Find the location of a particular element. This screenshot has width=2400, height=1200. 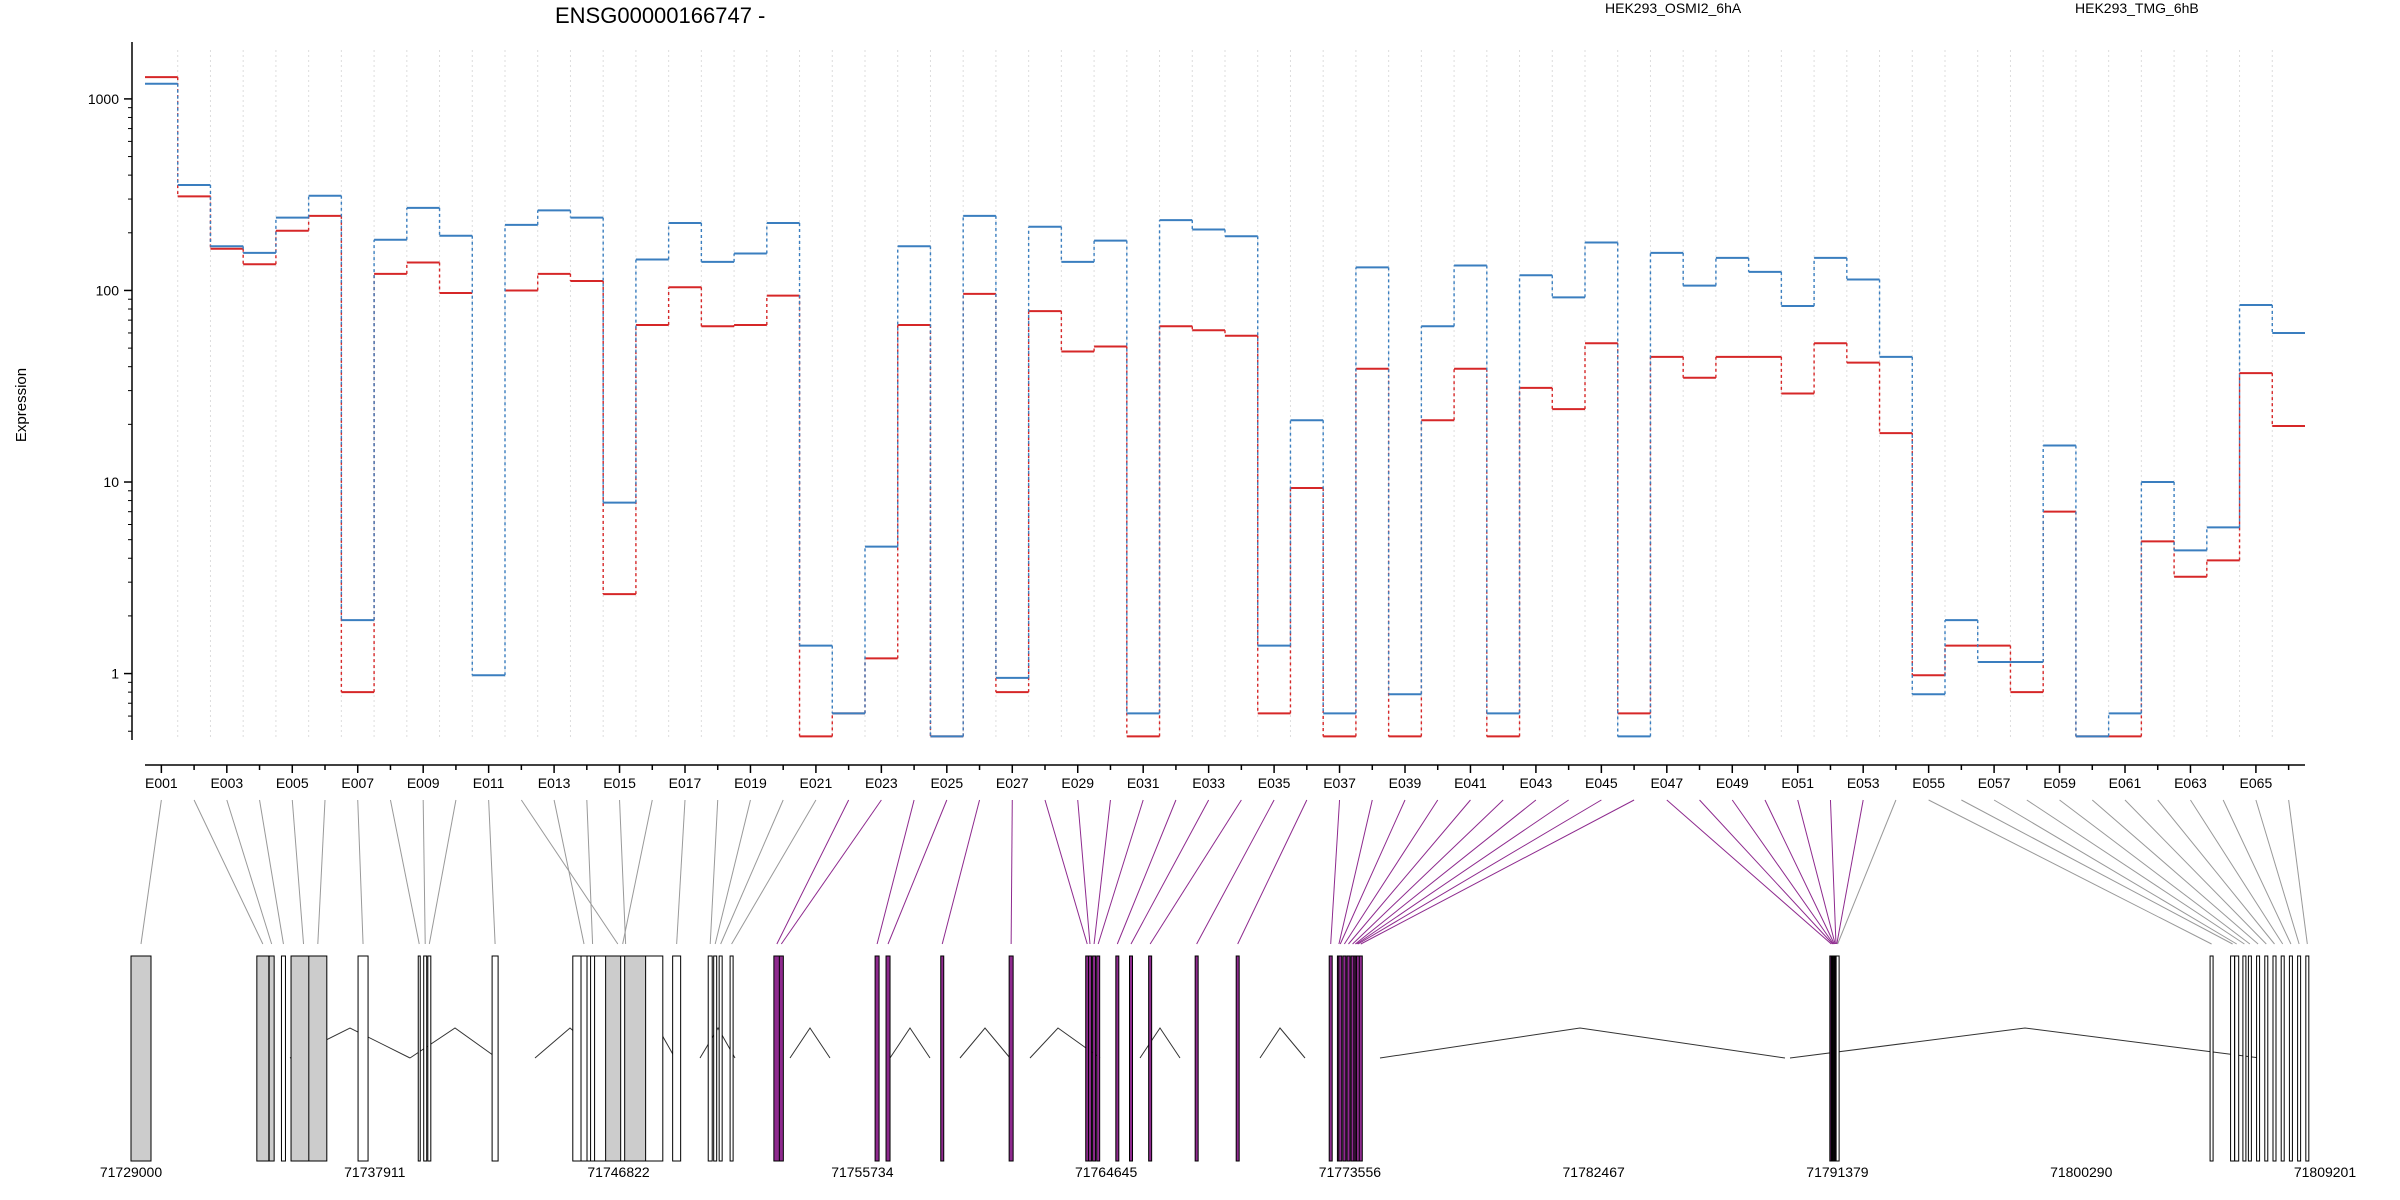

x-tick-label: E013 is located at coordinates (554, 783).